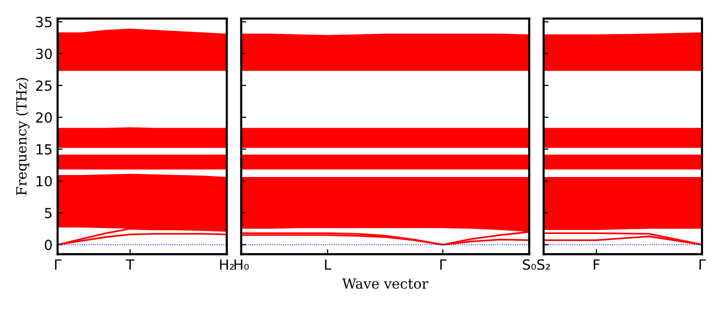  I want to click on x-tick-label: S₀, so click(529, 264).